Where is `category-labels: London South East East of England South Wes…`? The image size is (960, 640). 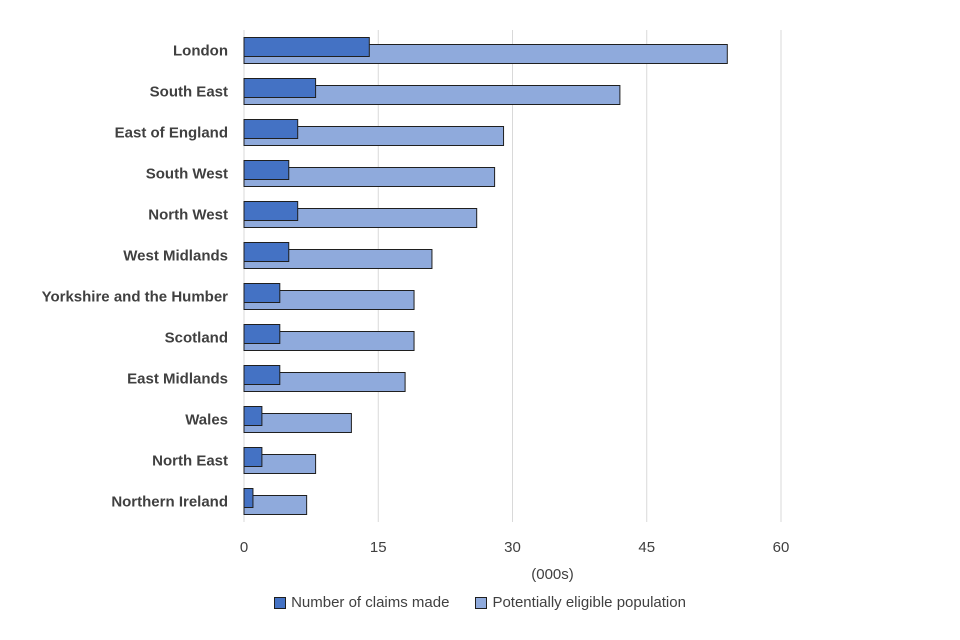 category-labels: London South East East of England South Wes… is located at coordinates (135, 277).